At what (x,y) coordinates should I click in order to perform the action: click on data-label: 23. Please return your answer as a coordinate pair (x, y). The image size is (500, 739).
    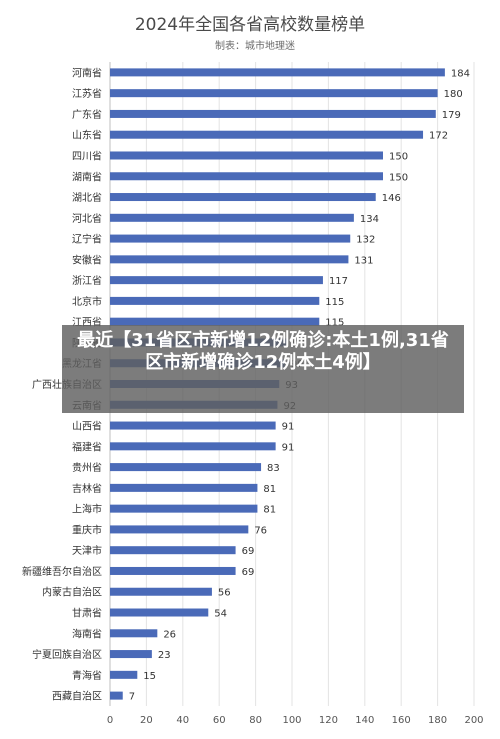
    Looking at the image, I should click on (164, 655).